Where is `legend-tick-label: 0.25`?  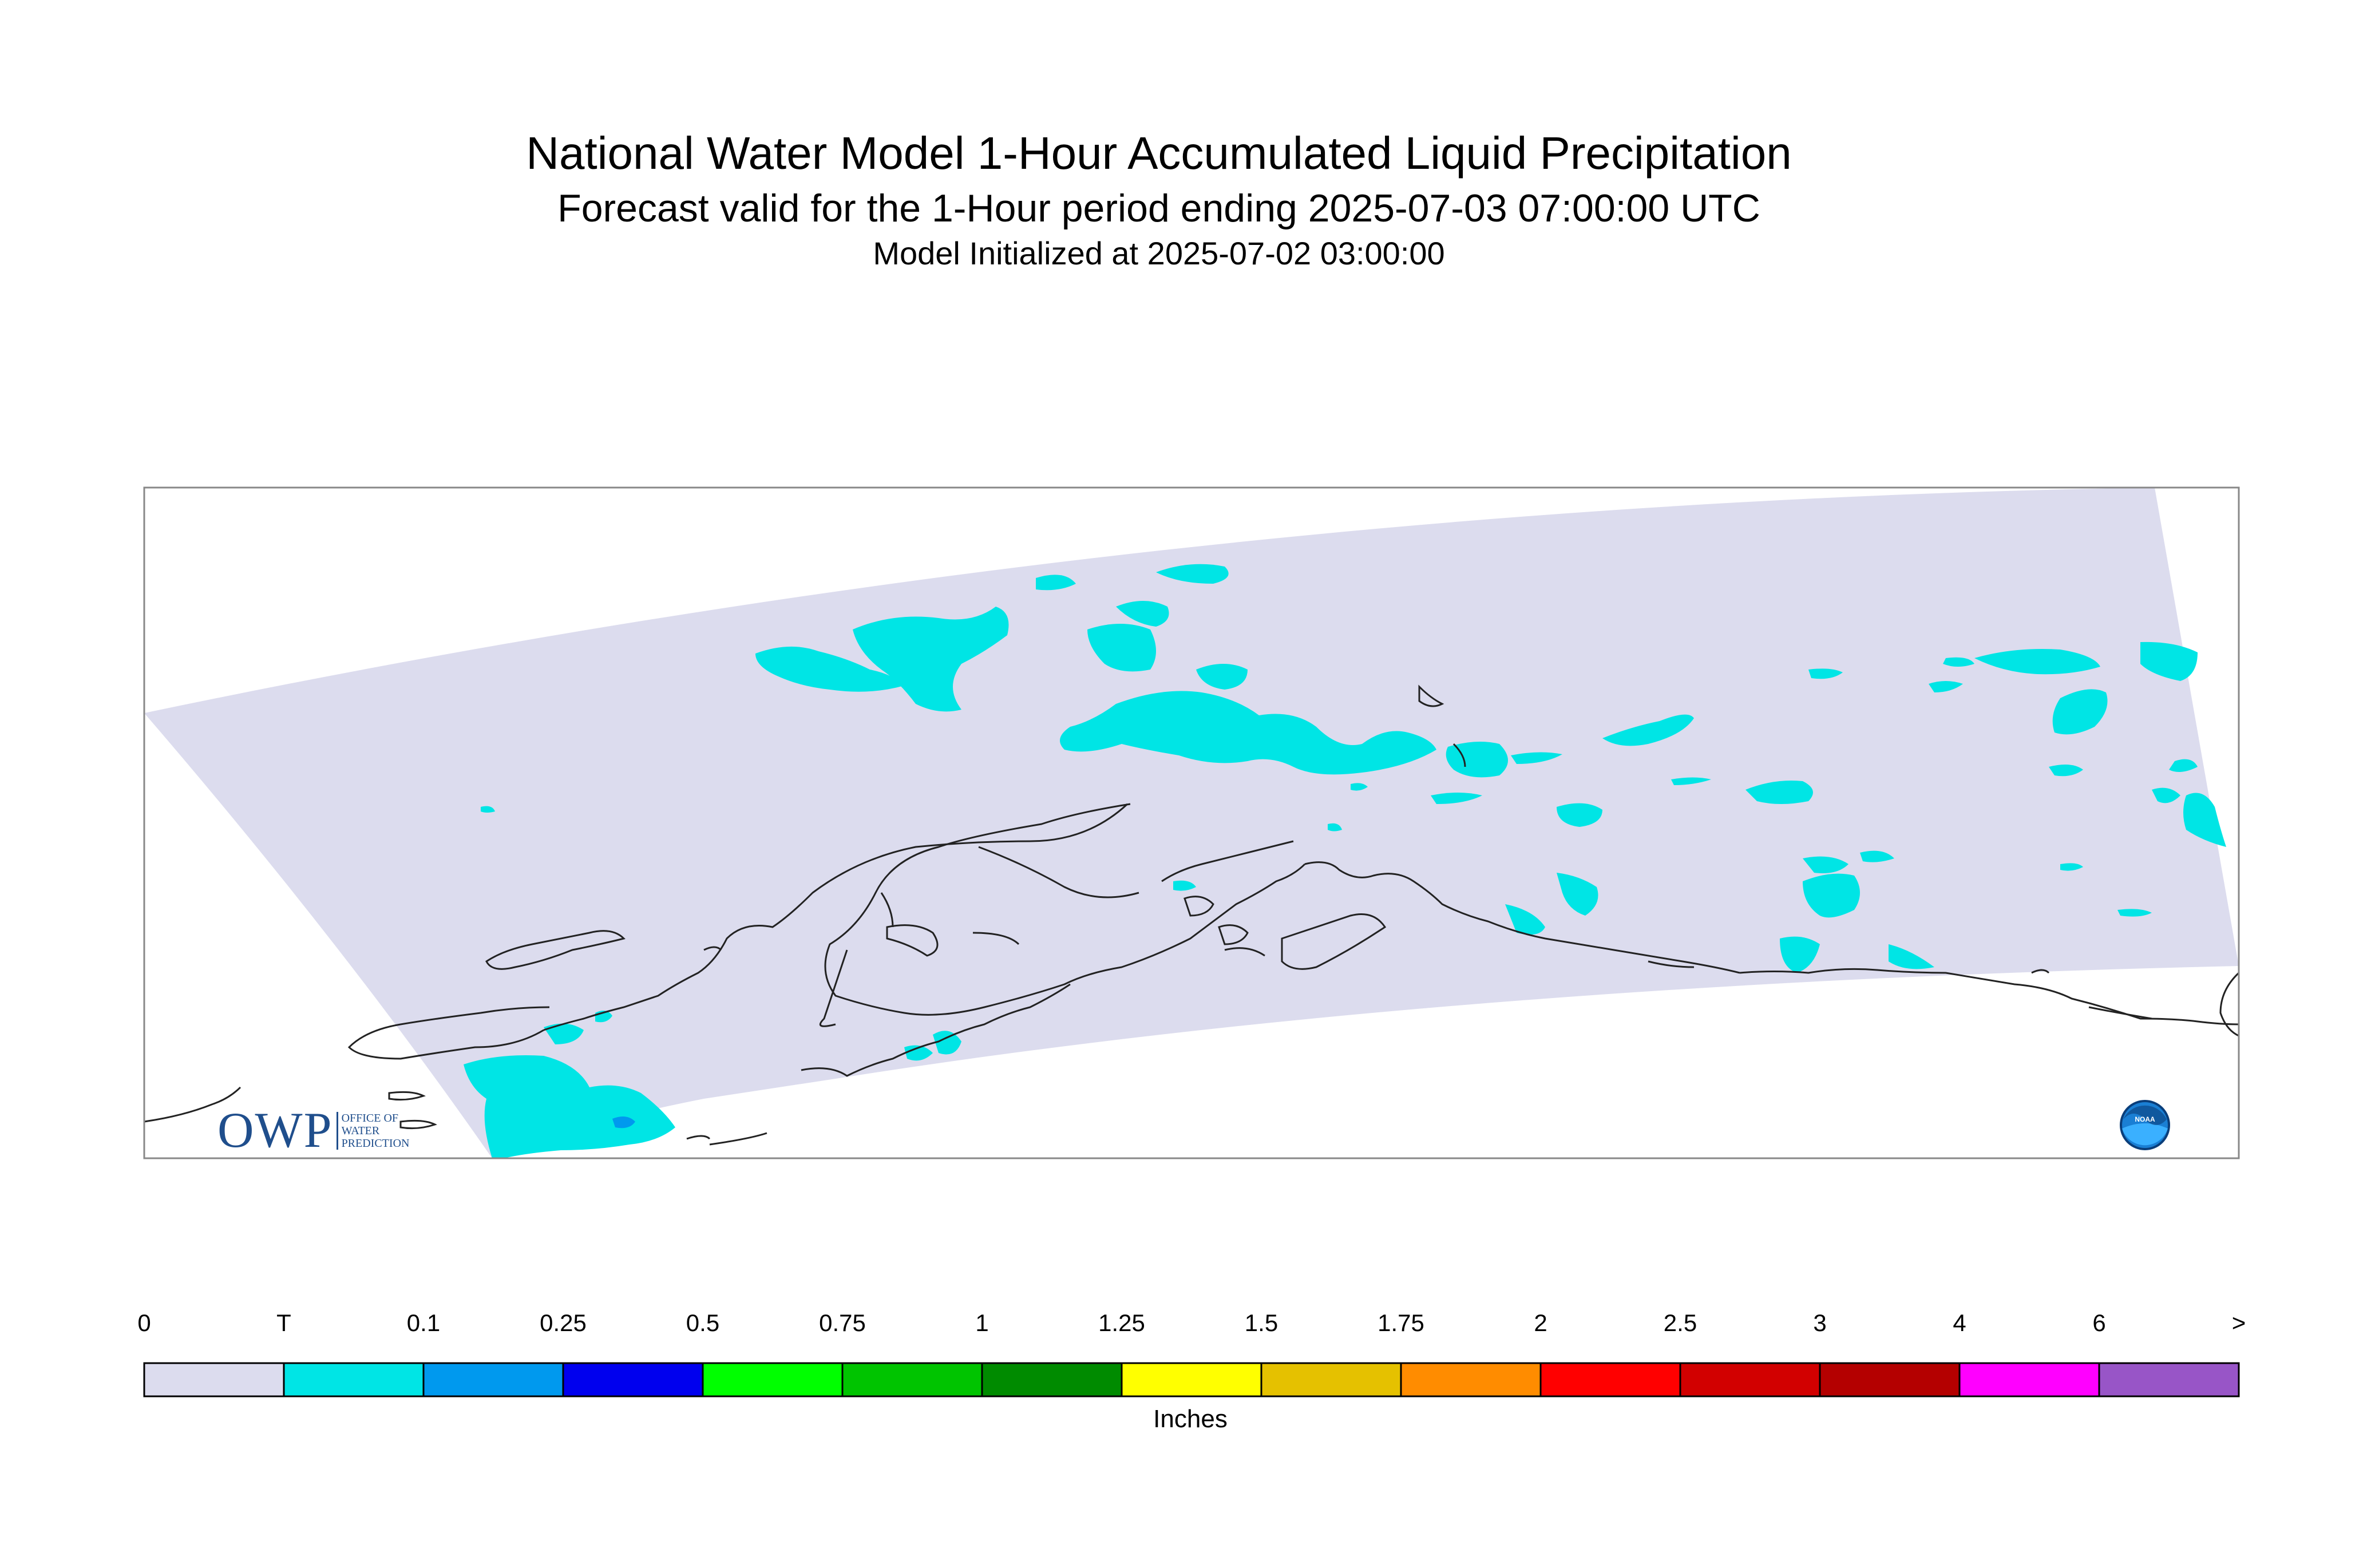
legend-tick-label: 0.25 is located at coordinates (564, 1322).